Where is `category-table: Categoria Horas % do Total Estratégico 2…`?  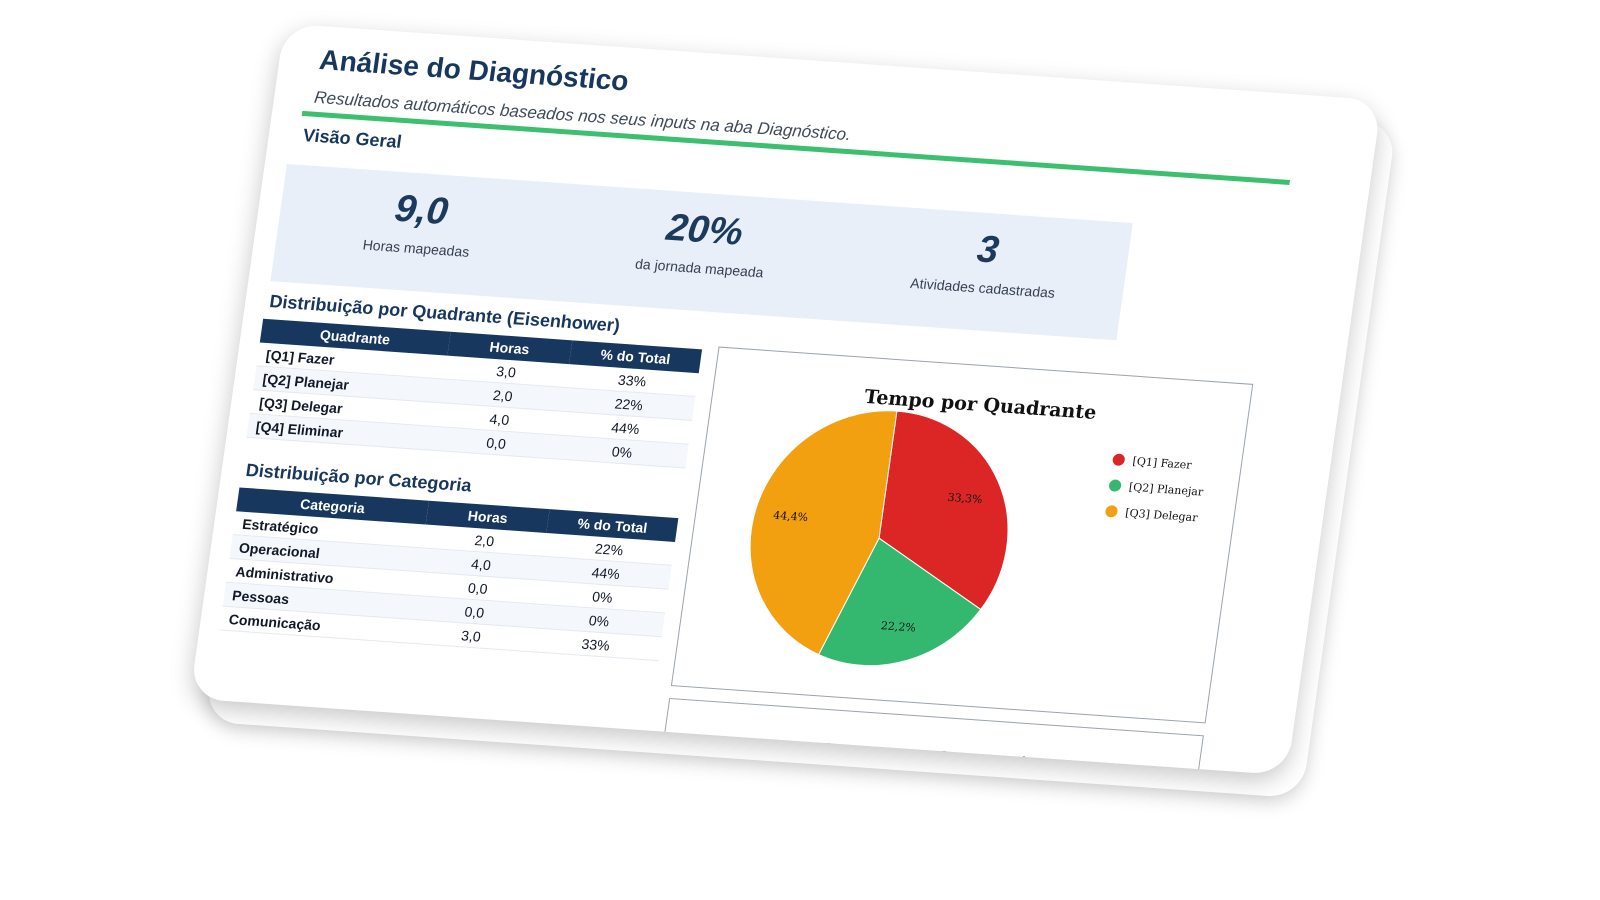 category-table: Categoria Horas % do Total Estratégico 2… is located at coordinates (449, 574).